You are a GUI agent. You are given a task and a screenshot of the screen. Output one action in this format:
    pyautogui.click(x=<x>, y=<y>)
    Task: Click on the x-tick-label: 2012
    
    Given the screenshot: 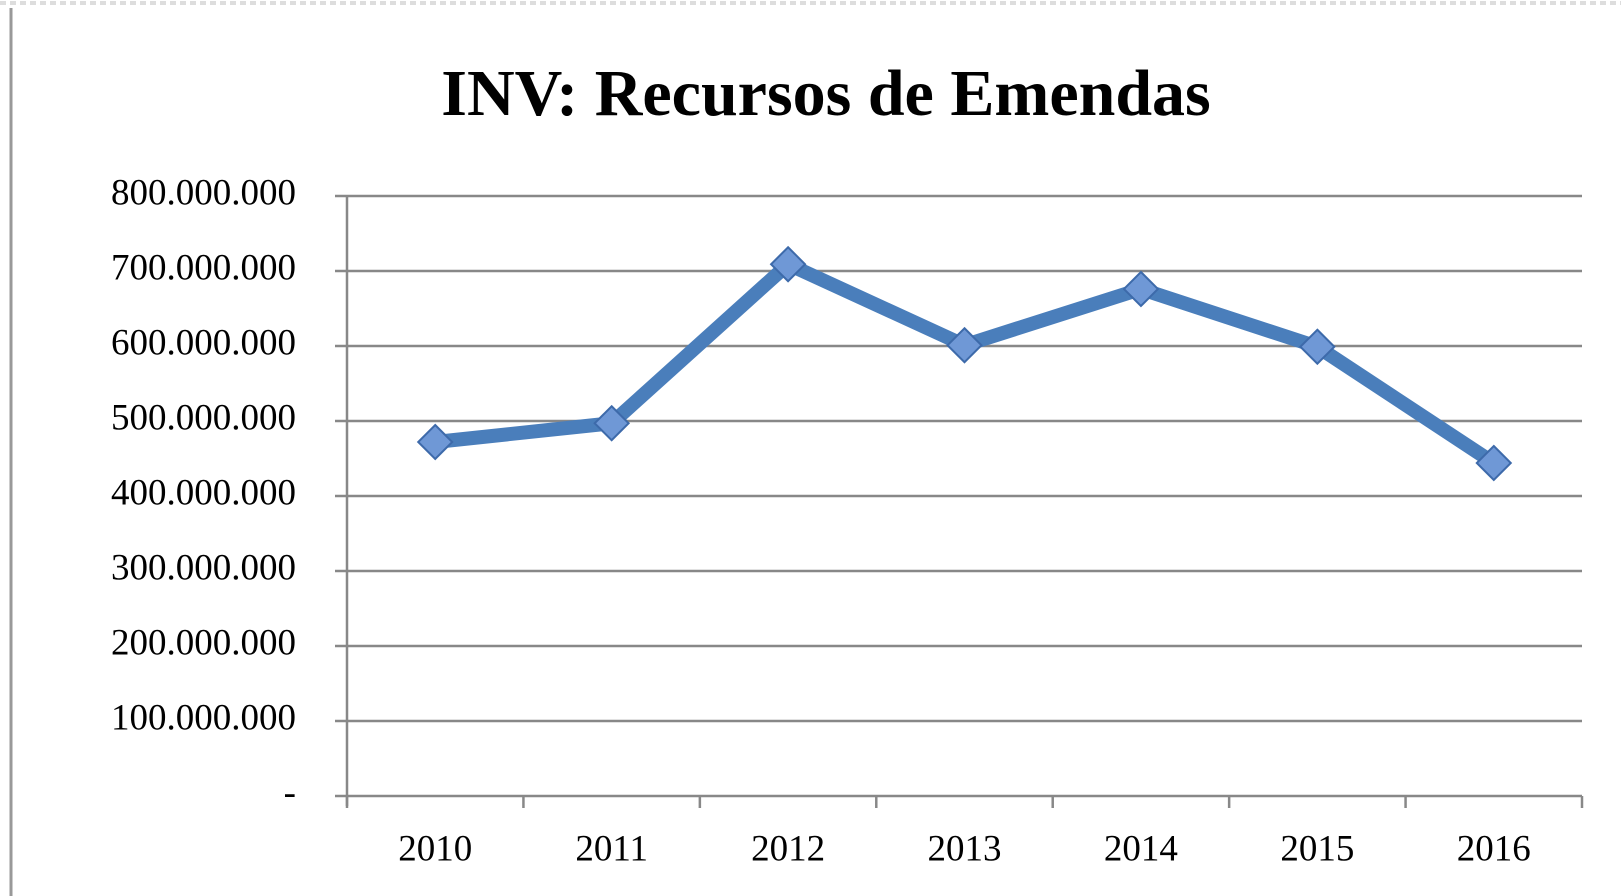 What is the action you would take?
    pyautogui.click(x=788, y=848)
    